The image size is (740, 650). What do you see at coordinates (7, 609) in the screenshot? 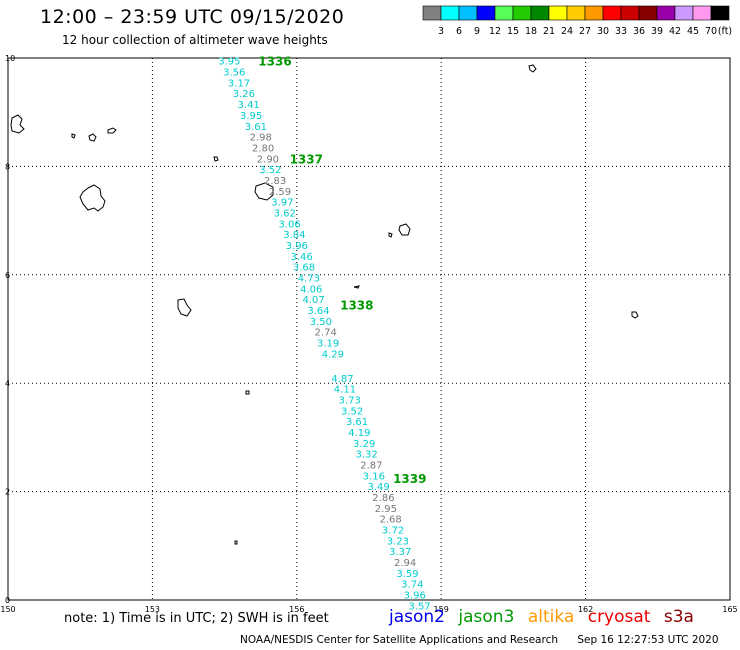
I see `x-tick-label: 150` at bounding box center [7, 609].